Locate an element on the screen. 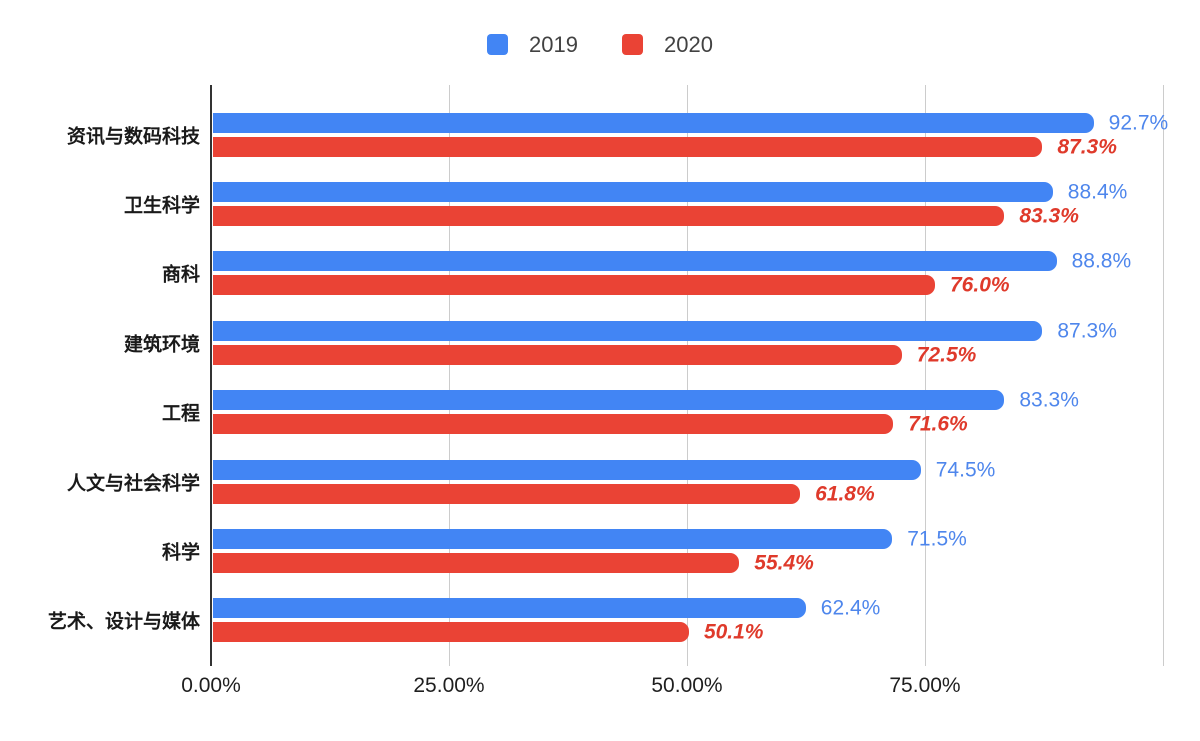  bar-line-2020: 71.6% is located at coordinates (688, 424).